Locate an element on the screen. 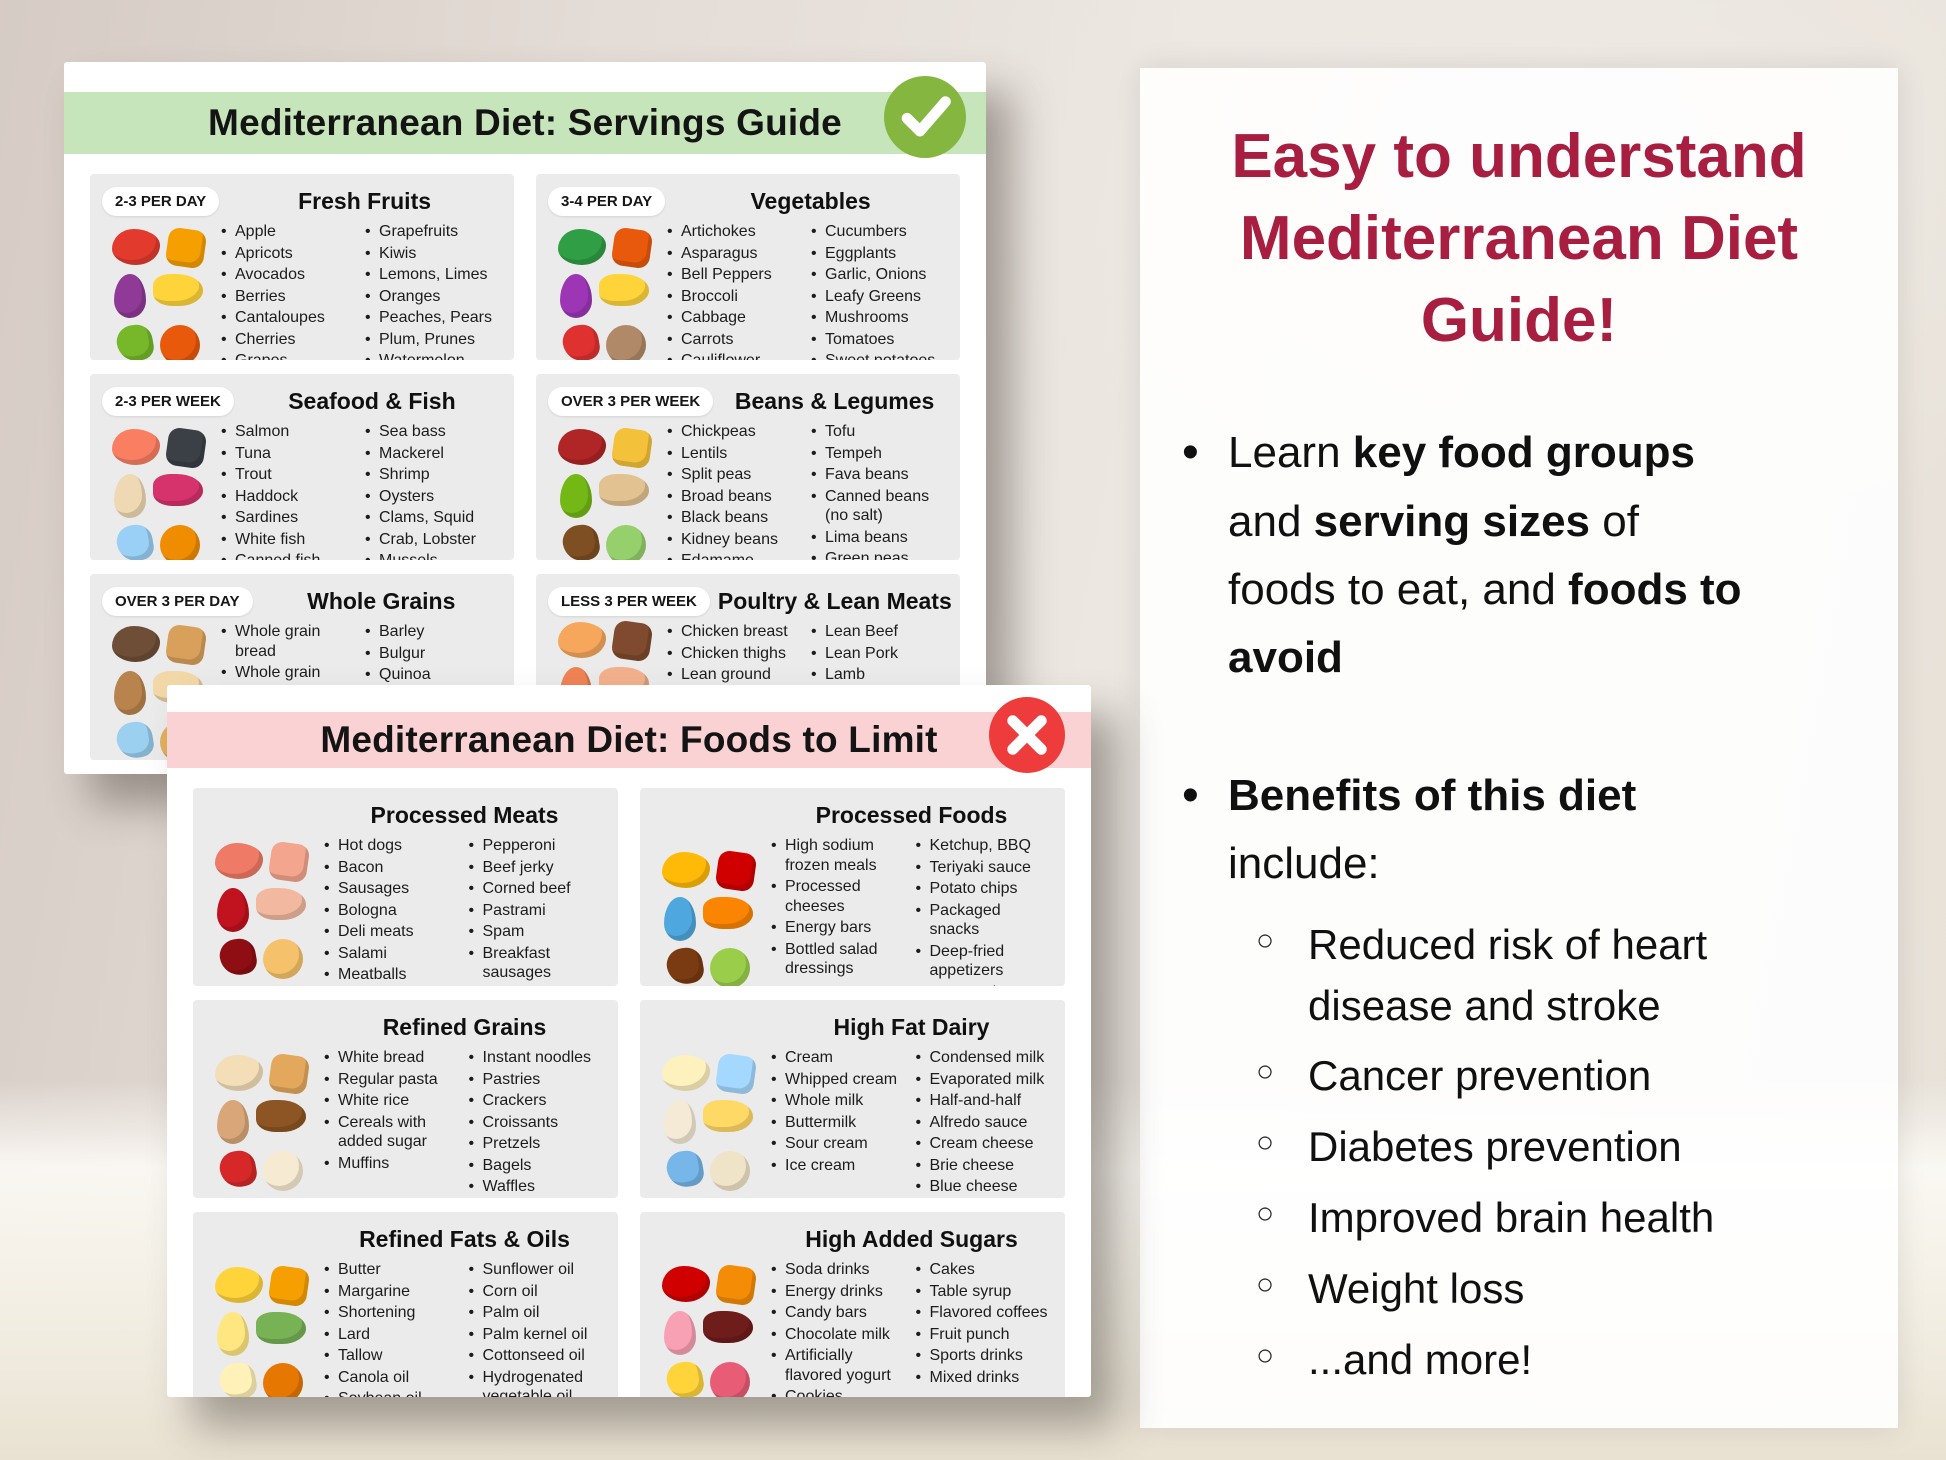  food-item: Asparagus is located at coordinates (735, 254).